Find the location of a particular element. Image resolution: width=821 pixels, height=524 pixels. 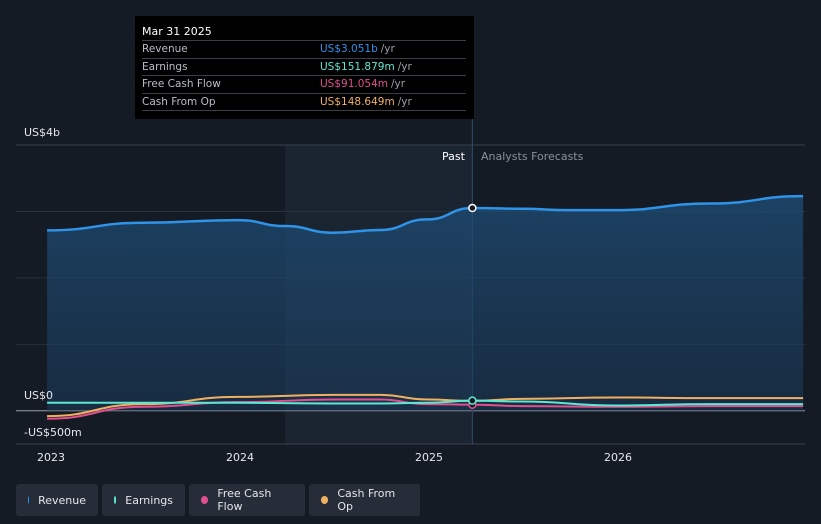

tooltip-label: Revenue is located at coordinates (165, 49).